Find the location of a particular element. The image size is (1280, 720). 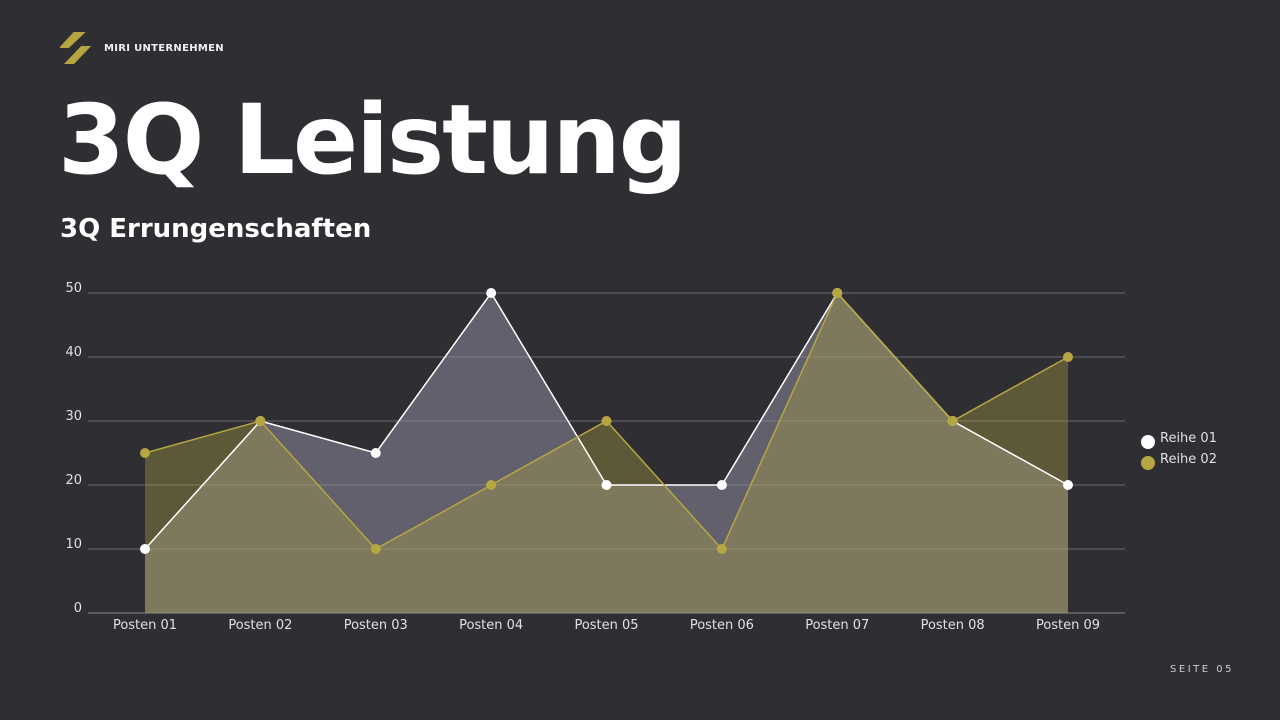

x-tick-label: Posten 01 is located at coordinates (145, 625).